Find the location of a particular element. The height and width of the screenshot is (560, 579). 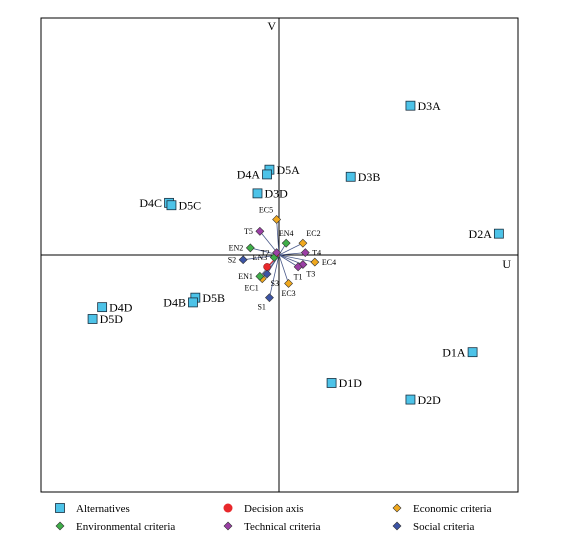

alternative-label-d4a: D4A is located at coordinates (249, 175).